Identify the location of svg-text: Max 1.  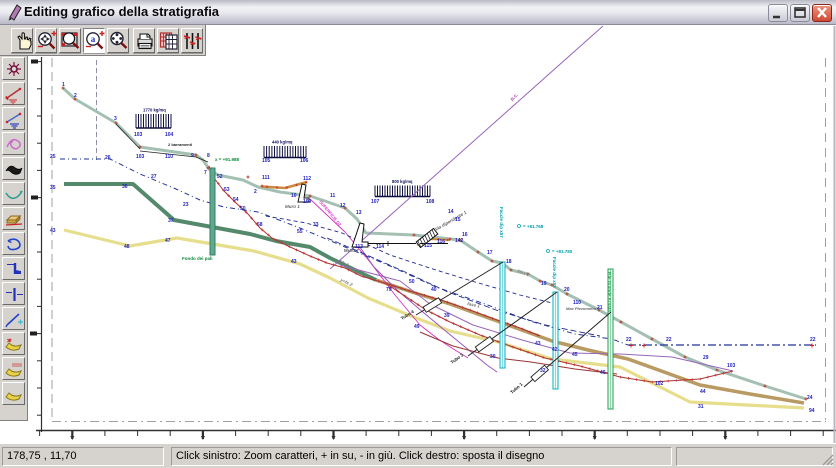
(524, 273).